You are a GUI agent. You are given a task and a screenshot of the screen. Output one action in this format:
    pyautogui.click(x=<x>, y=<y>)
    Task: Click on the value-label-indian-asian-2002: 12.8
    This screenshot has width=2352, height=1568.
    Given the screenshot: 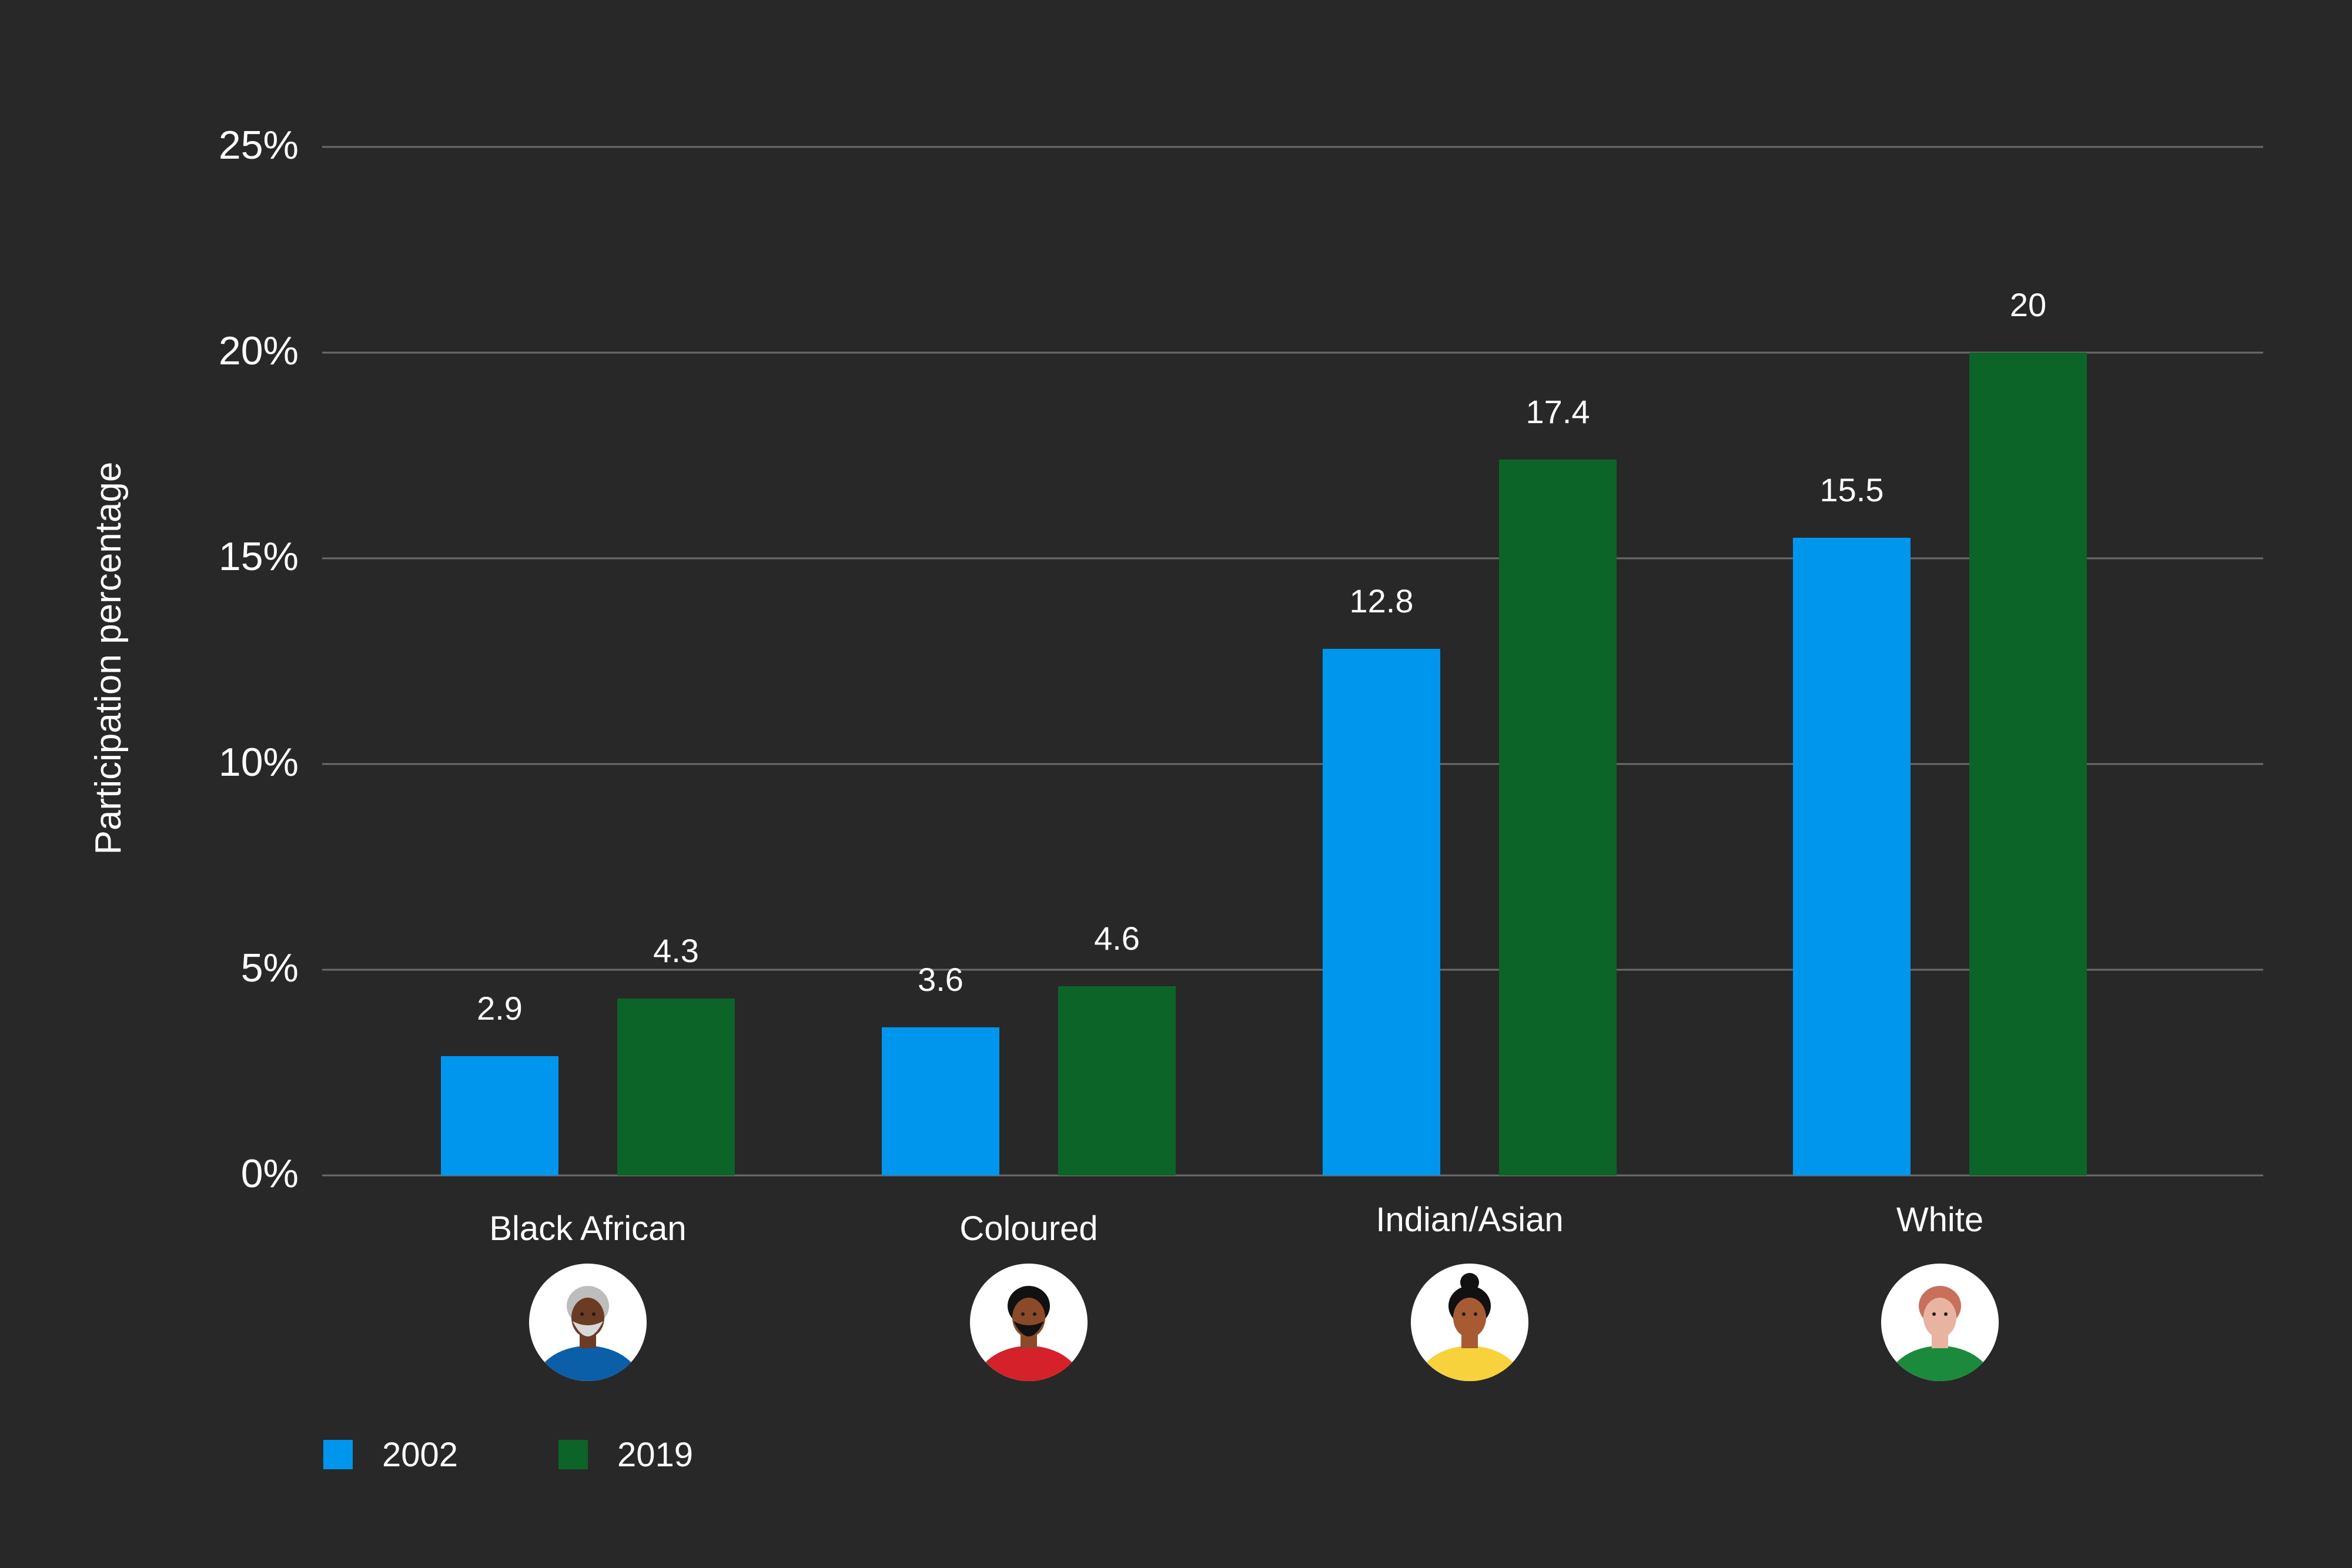 What is the action you would take?
    pyautogui.click(x=1382, y=600)
    